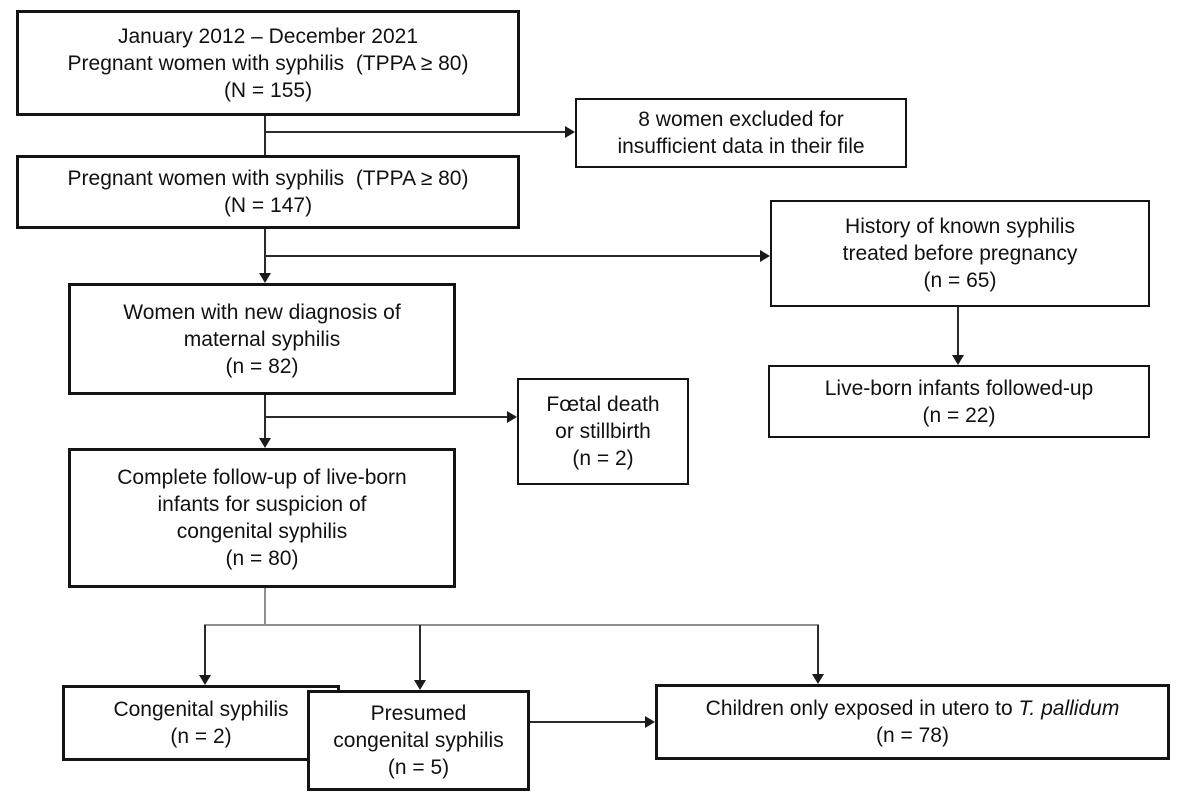 The width and height of the screenshot is (1200, 793). What do you see at coordinates (603, 458) in the screenshot?
I see `node-foetal-death-line3: (n = 2)` at bounding box center [603, 458].